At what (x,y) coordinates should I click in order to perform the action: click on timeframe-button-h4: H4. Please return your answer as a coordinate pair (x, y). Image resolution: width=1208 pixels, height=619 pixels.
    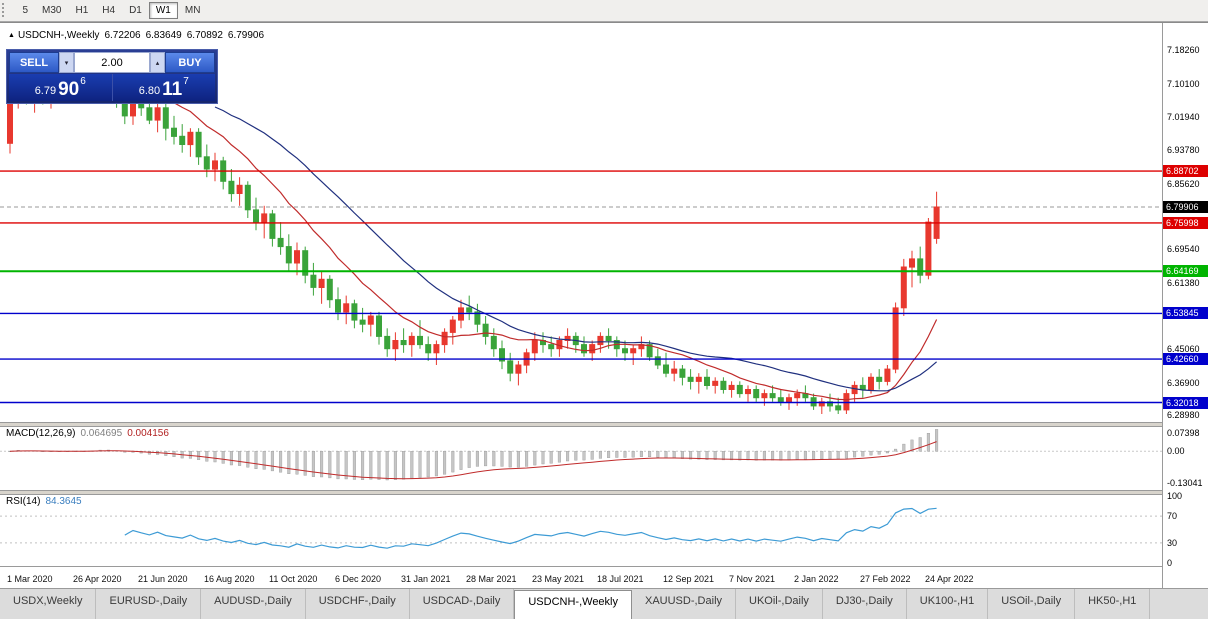
    Looking at the image, I should click on (109, 10).